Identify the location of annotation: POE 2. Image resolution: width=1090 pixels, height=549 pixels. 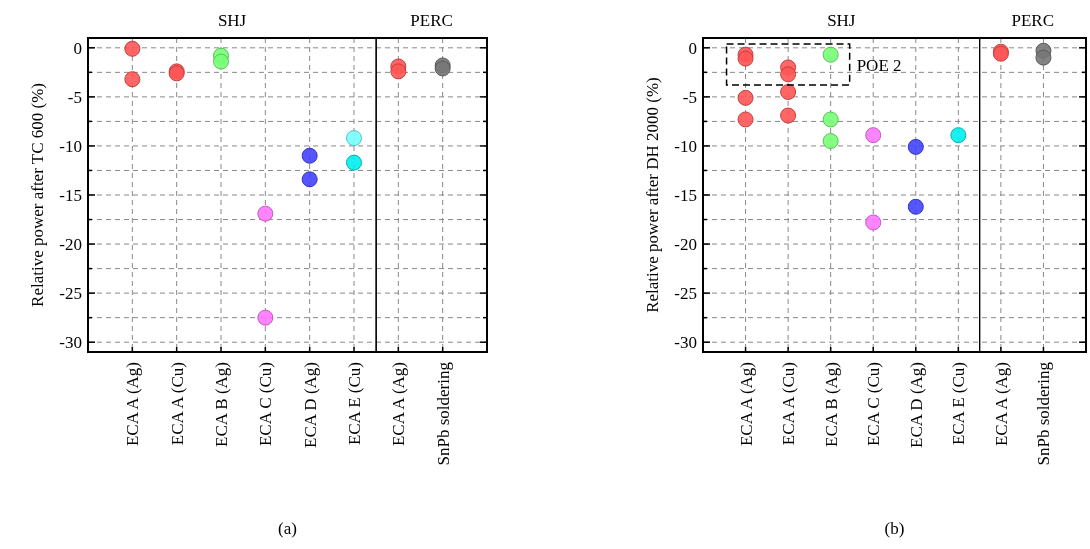
(879, 66).